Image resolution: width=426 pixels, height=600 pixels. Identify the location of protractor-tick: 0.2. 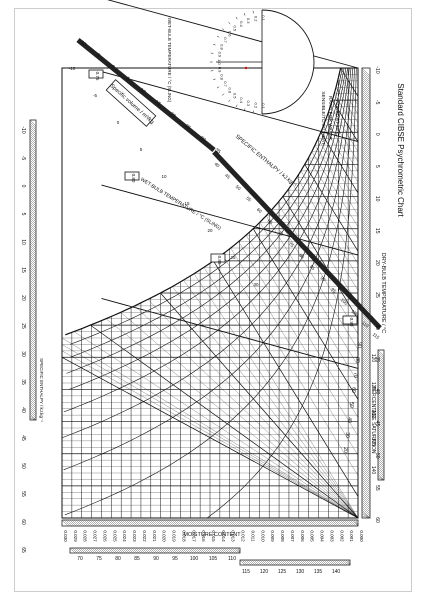
(255, 19).